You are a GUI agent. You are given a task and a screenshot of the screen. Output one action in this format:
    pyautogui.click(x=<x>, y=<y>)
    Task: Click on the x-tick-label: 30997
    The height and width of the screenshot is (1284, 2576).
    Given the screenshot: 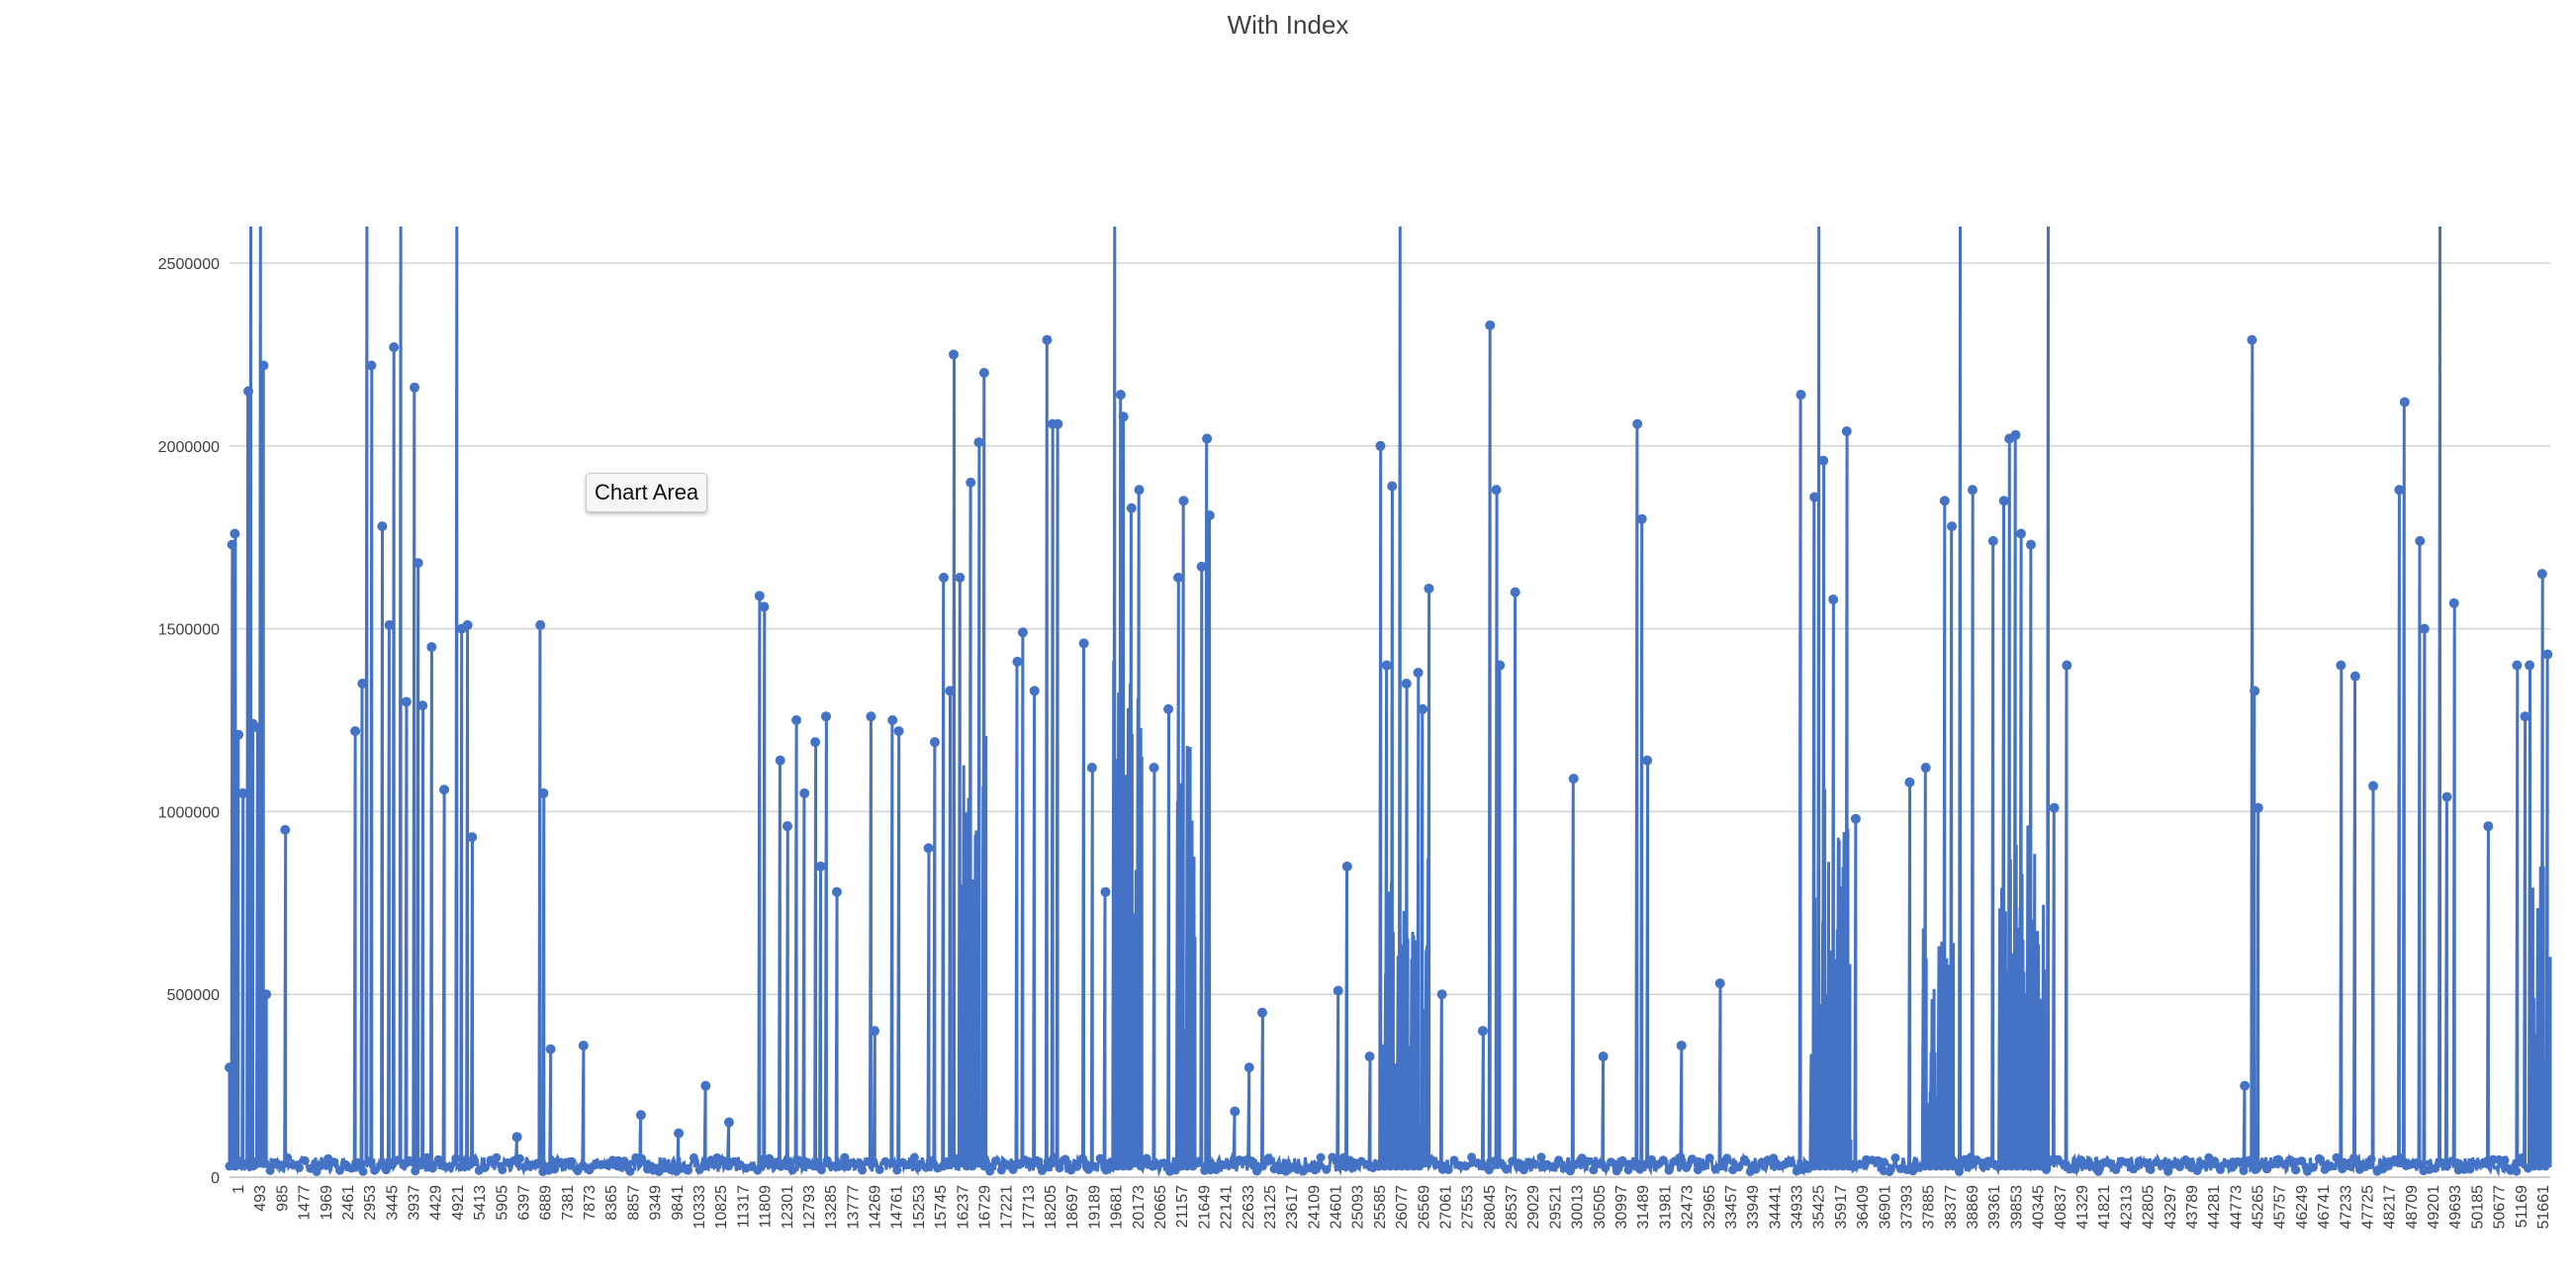 What is the action you would take?
    pyautogui.click(x=1621, y=1208)
    